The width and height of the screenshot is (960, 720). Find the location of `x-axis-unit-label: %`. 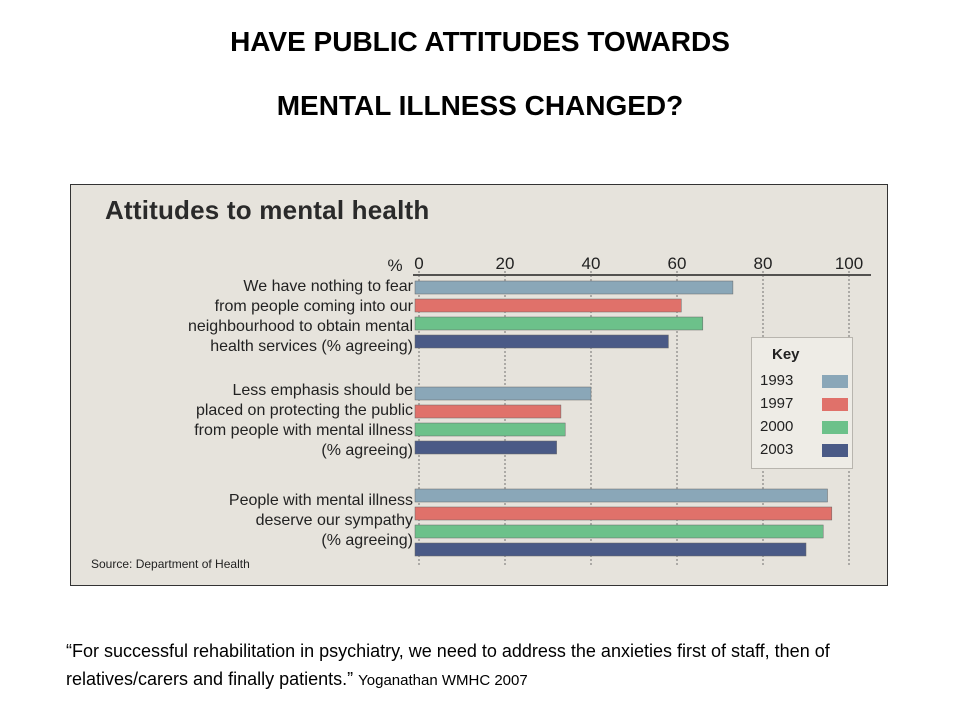

x-axis-unit-label: % is located at coordinates (394, 265).